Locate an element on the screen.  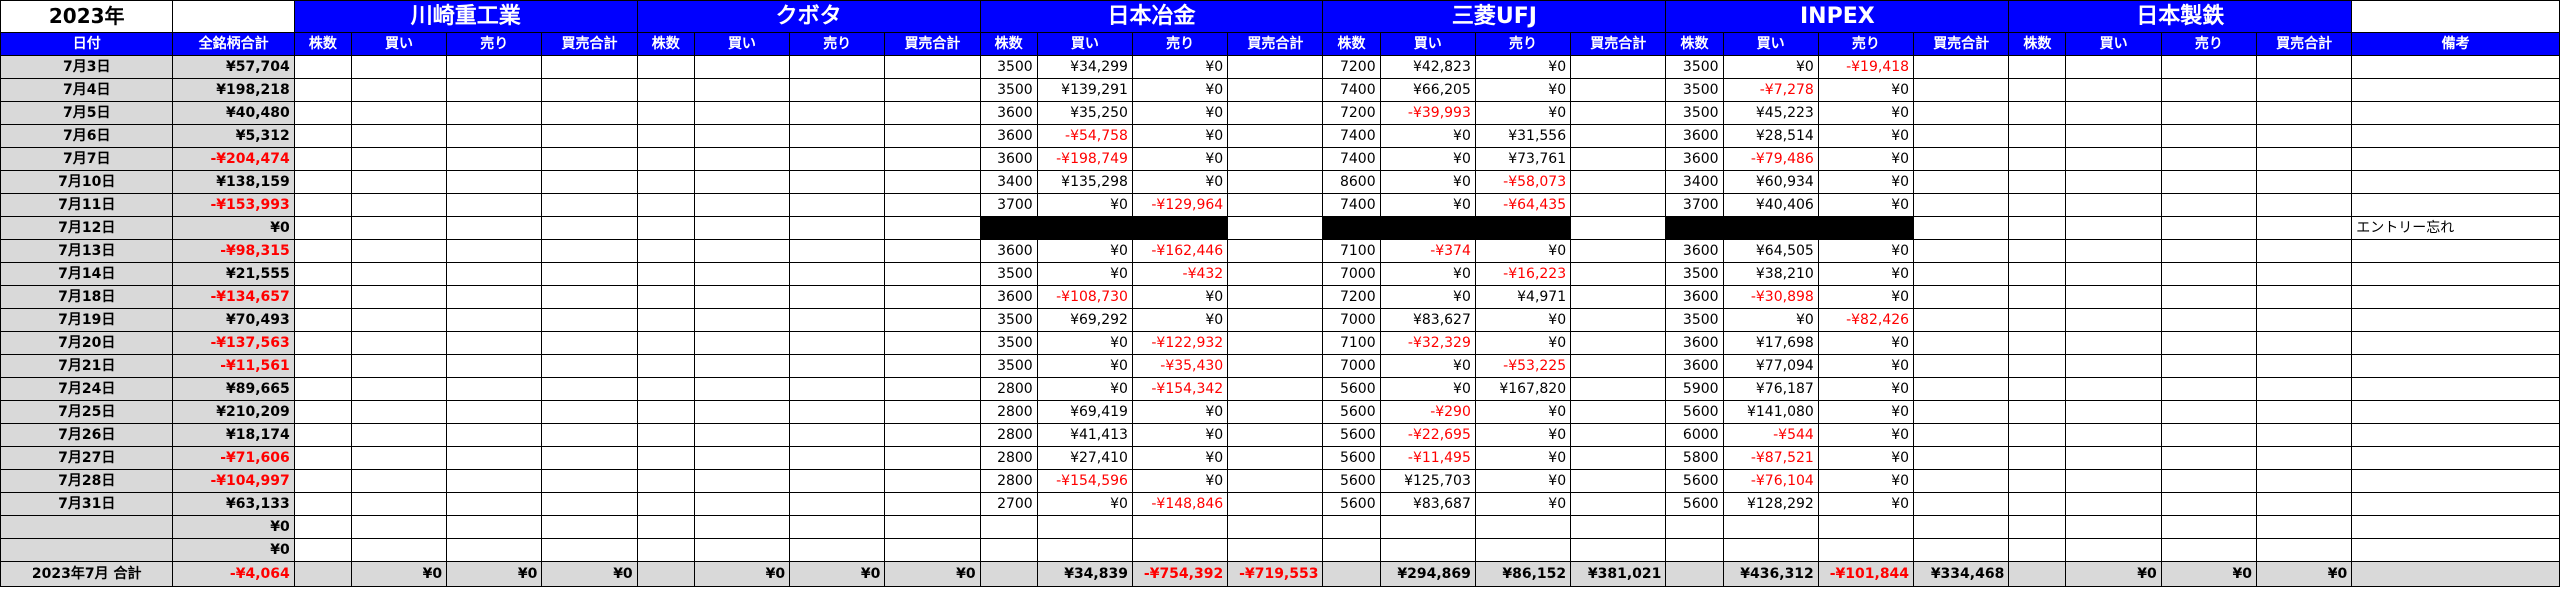
monthly-shares-total is located at coordinates (1008, 574).